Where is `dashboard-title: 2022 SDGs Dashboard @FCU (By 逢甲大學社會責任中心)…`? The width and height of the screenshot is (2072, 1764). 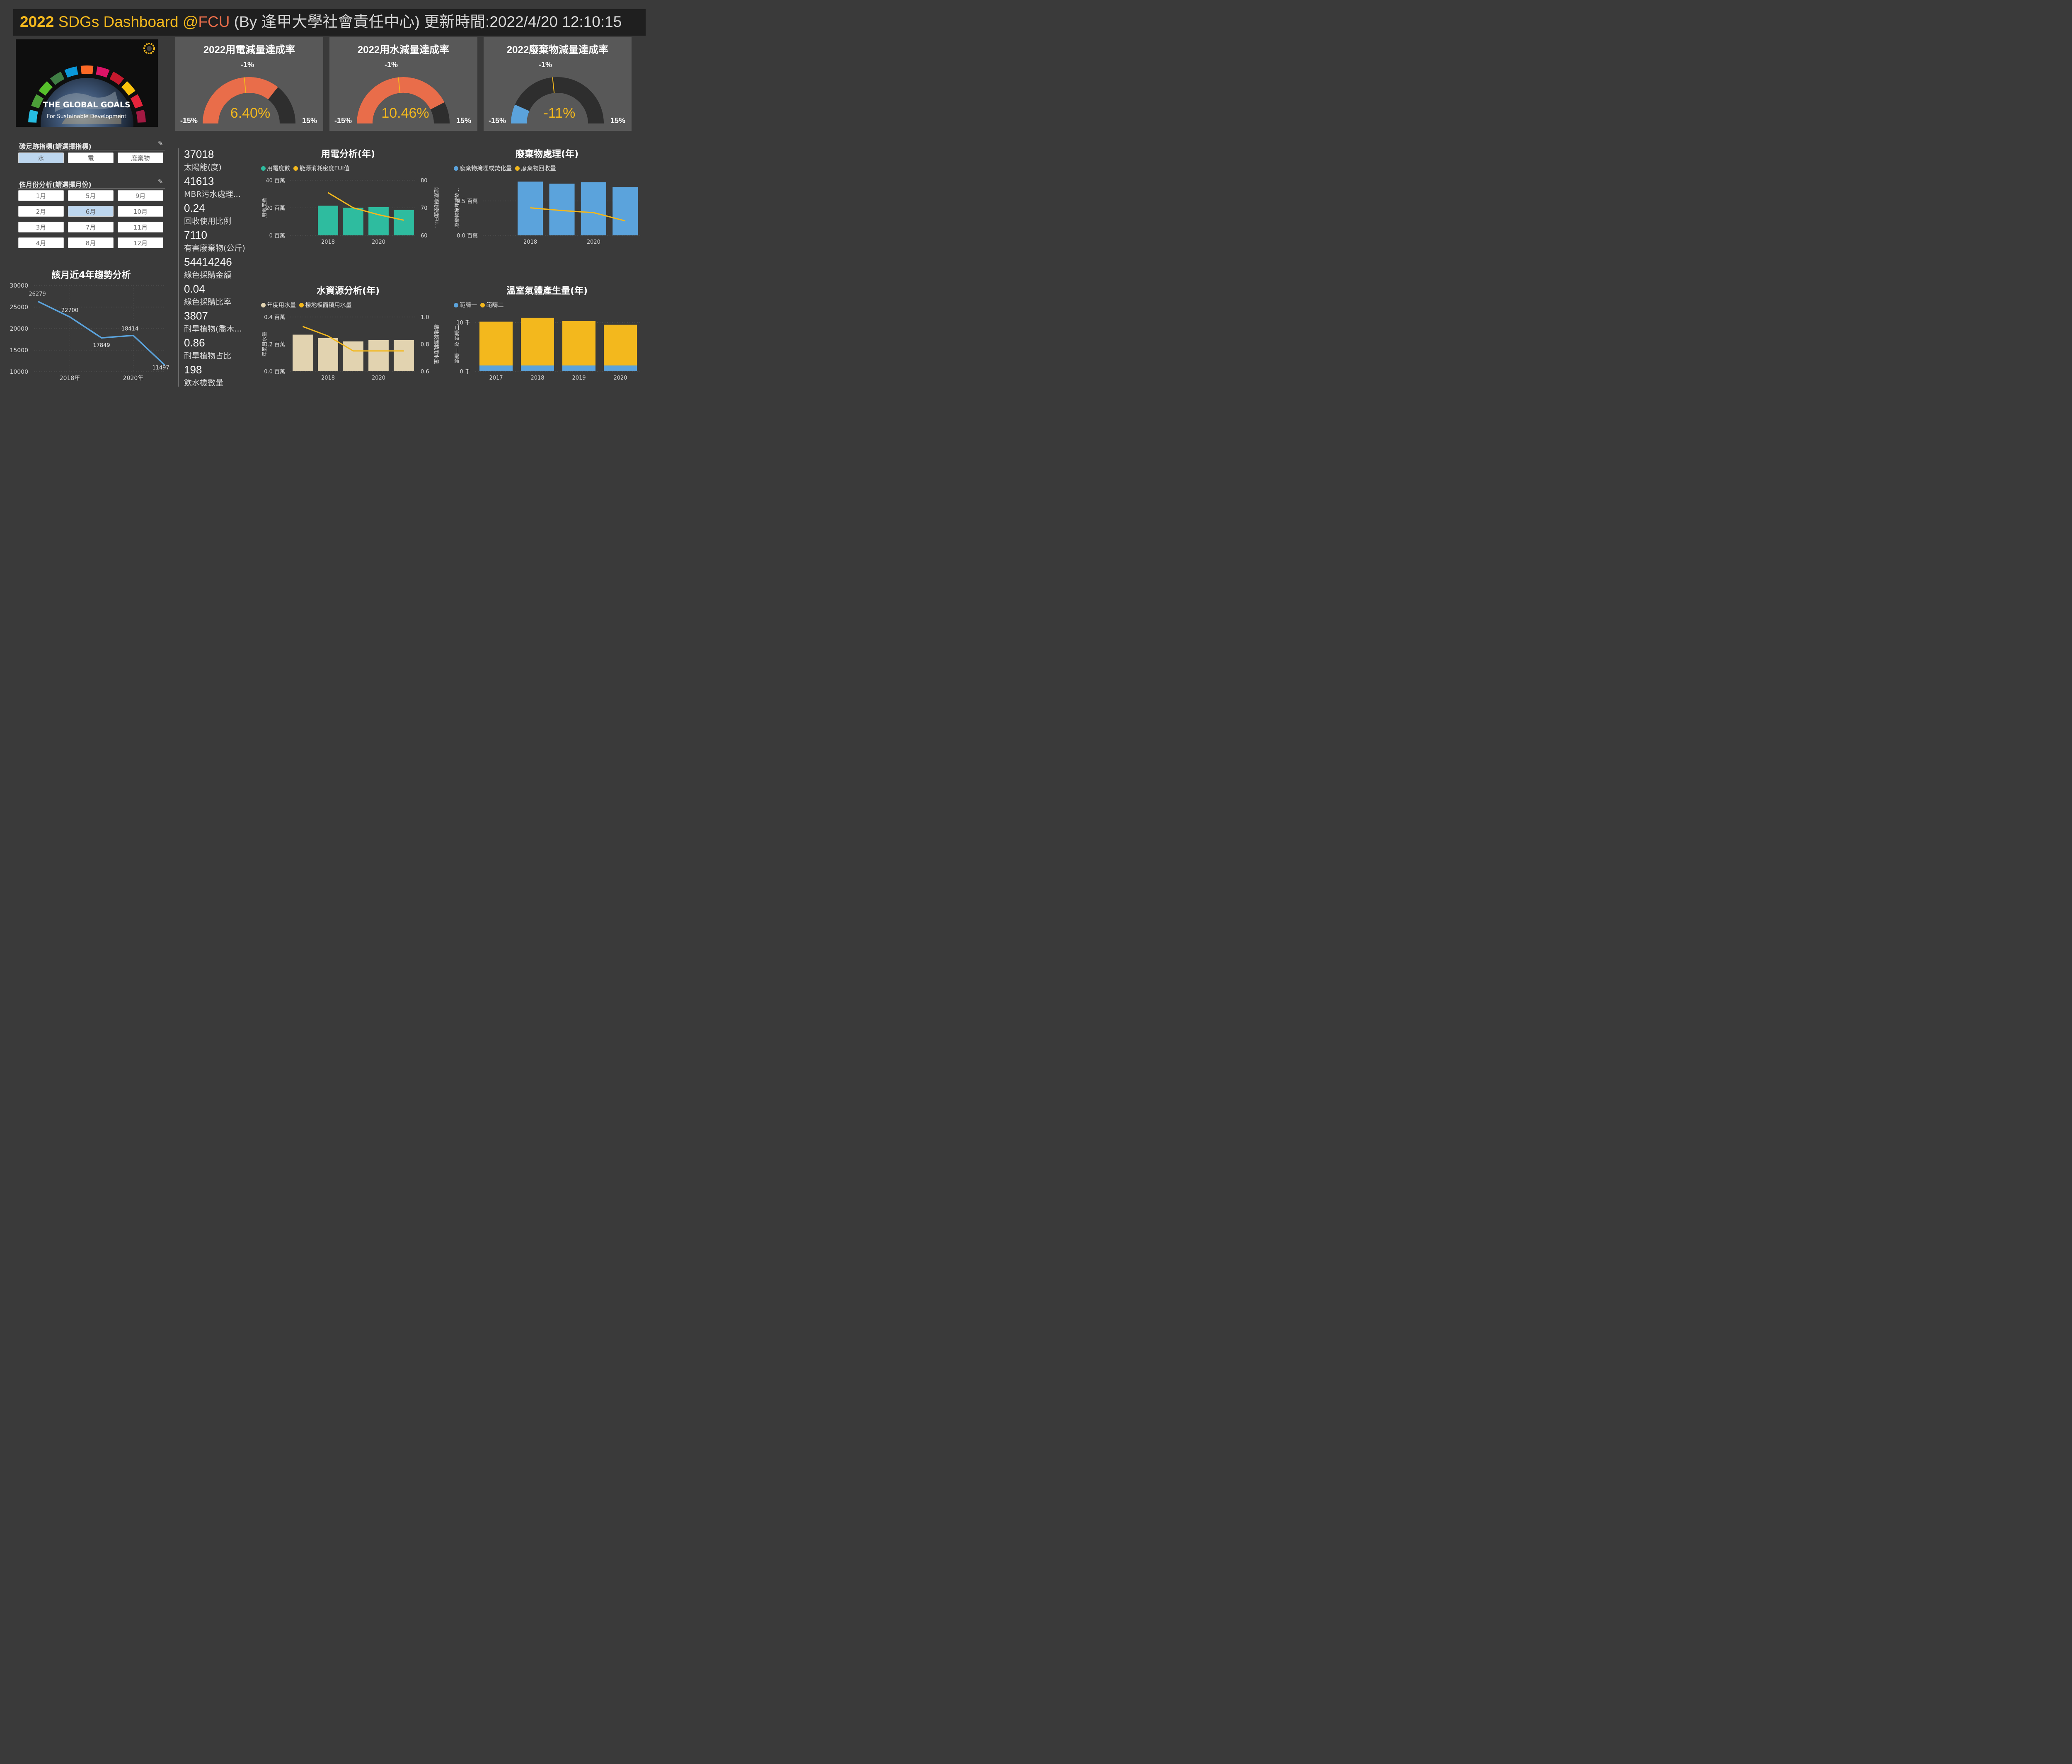 dashboard-title: 2022 SDGs Dashboard @FCU (By 逢甲大學社會責任中心)… is located at coordinates (321, 22).